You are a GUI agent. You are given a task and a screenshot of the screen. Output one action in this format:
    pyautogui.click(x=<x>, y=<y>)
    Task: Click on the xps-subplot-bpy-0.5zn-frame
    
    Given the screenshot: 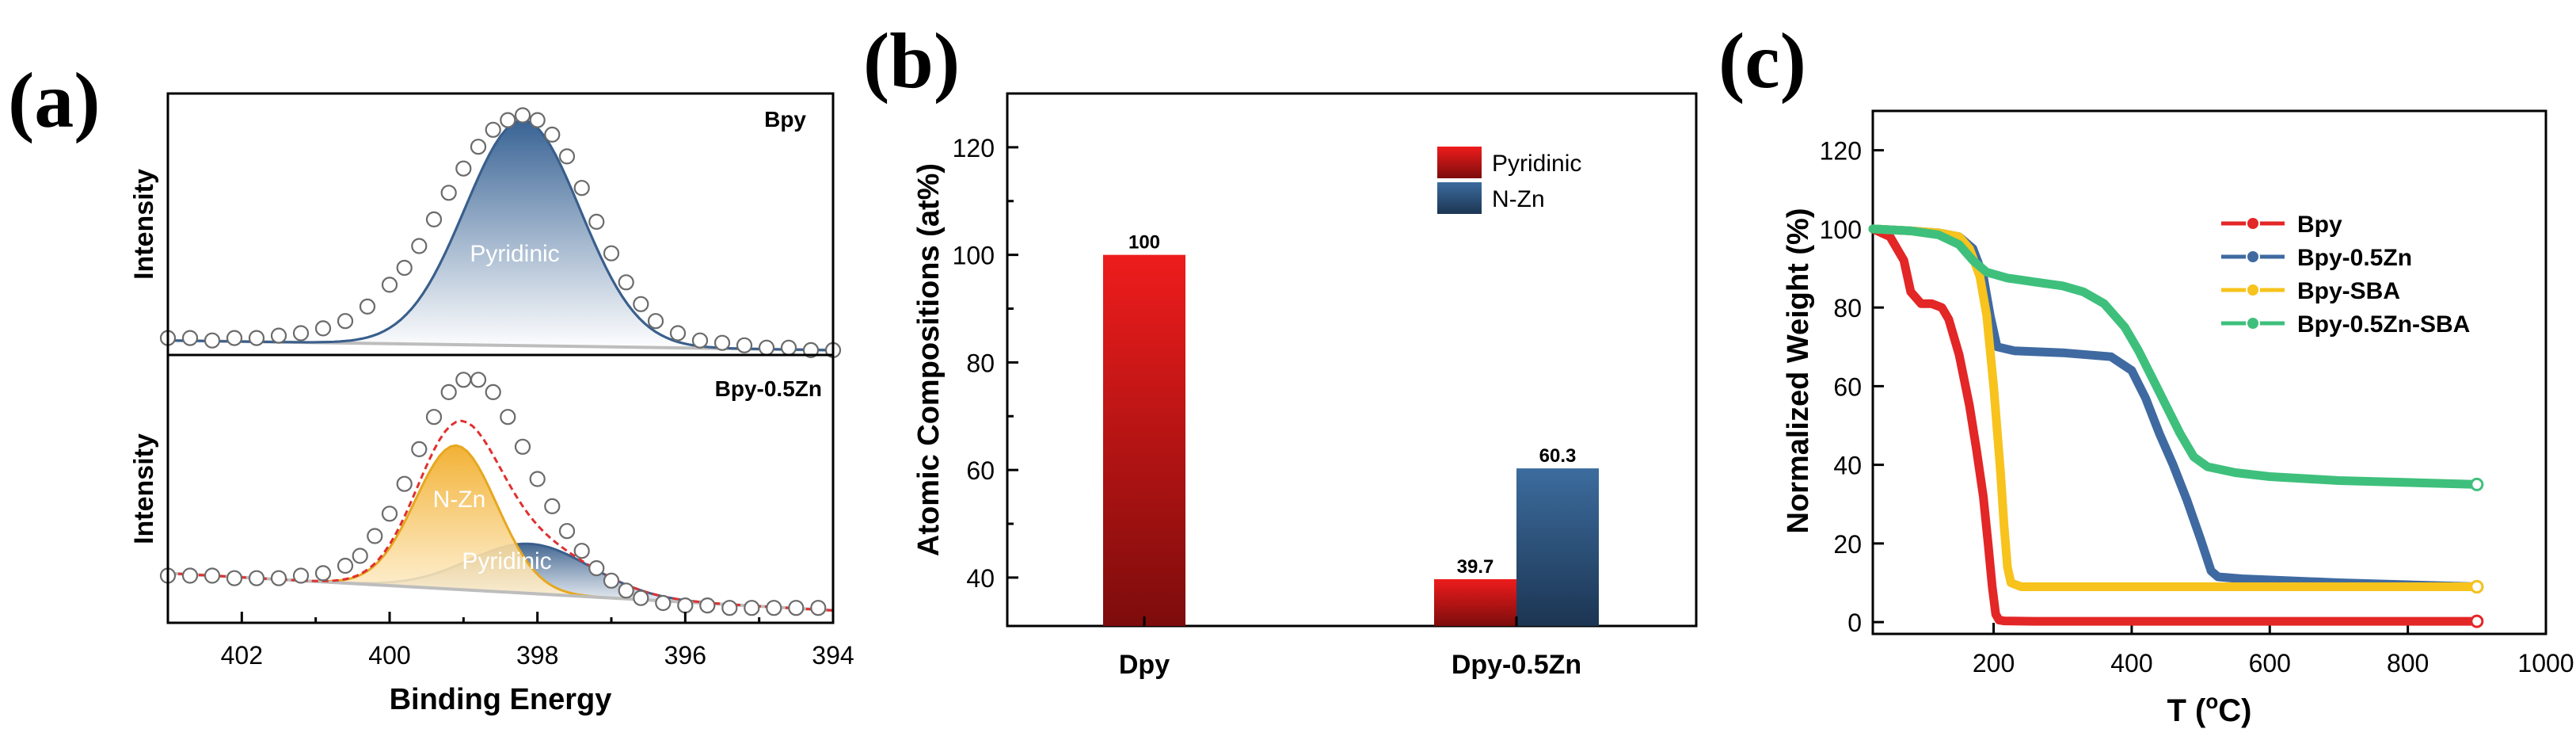 What is the action you would take?
    pyautogui.click(x=500, y=488)
    